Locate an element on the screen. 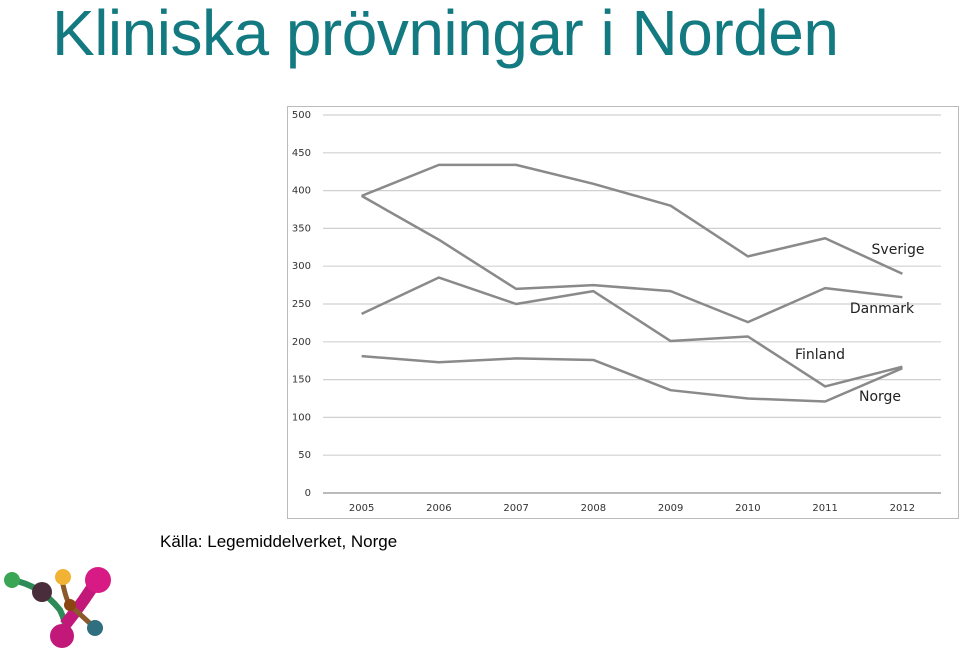 The width and height of the screenshot is (960, 651). x-tick-label: 2007 is located at coordinates (515, 508).